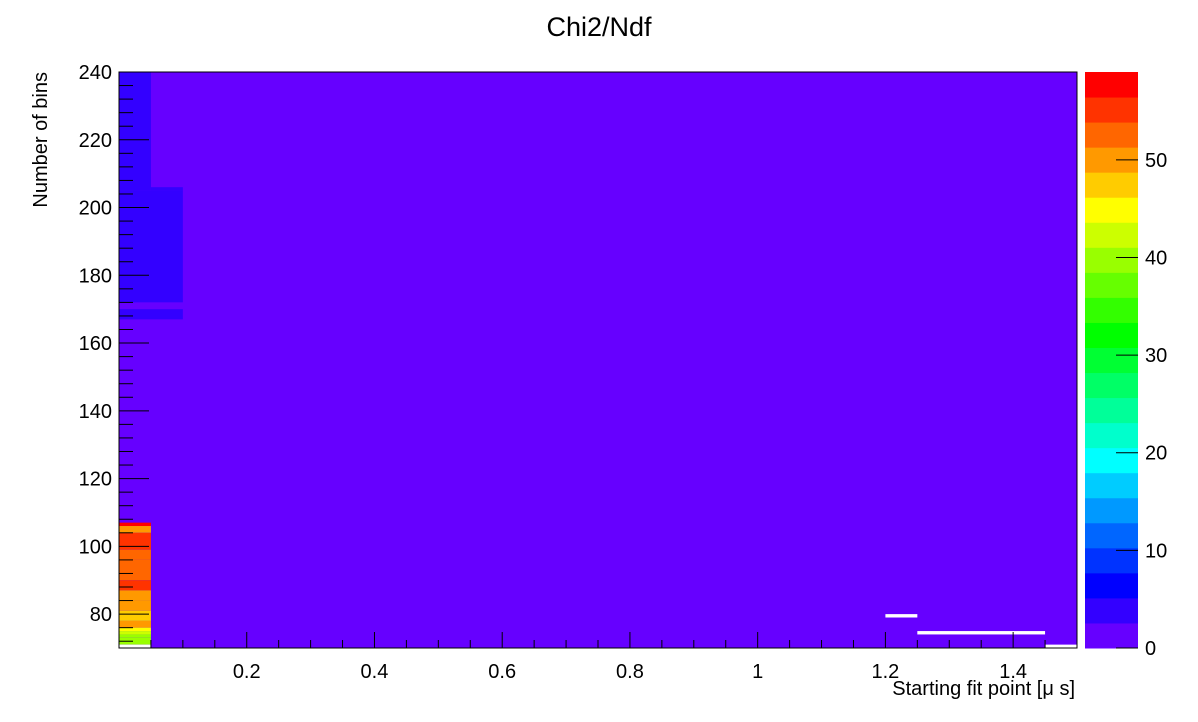 The image size is (1198, 722). Describe the element at coordinates (95, 276) in the screenshot. I see `y-tick-label: 180` at that location.